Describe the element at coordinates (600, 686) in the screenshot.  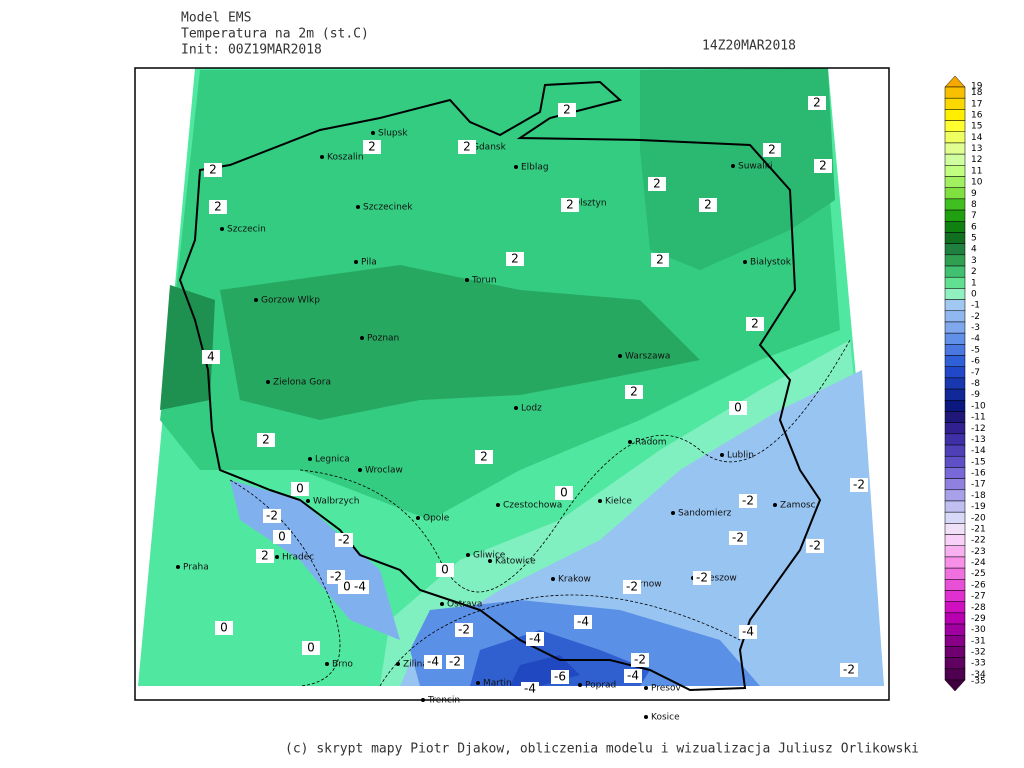
I see `city-label: Poprad` at that location.